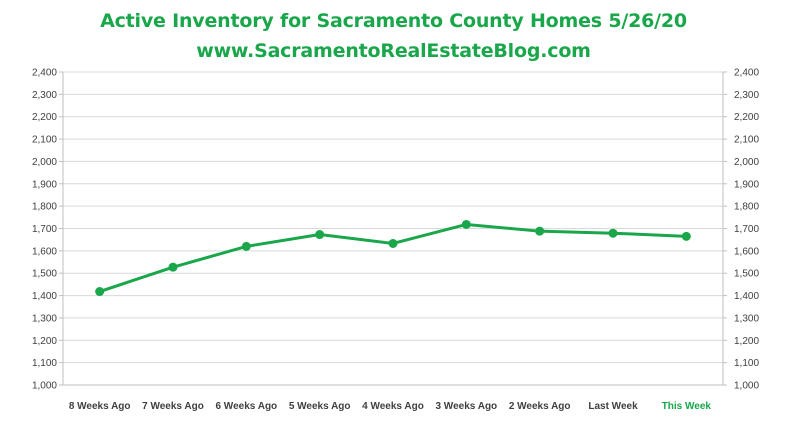 This screenshot has width=787, height=429. I want to click on y-tick-label-left: 1,900, so click(44, 184).